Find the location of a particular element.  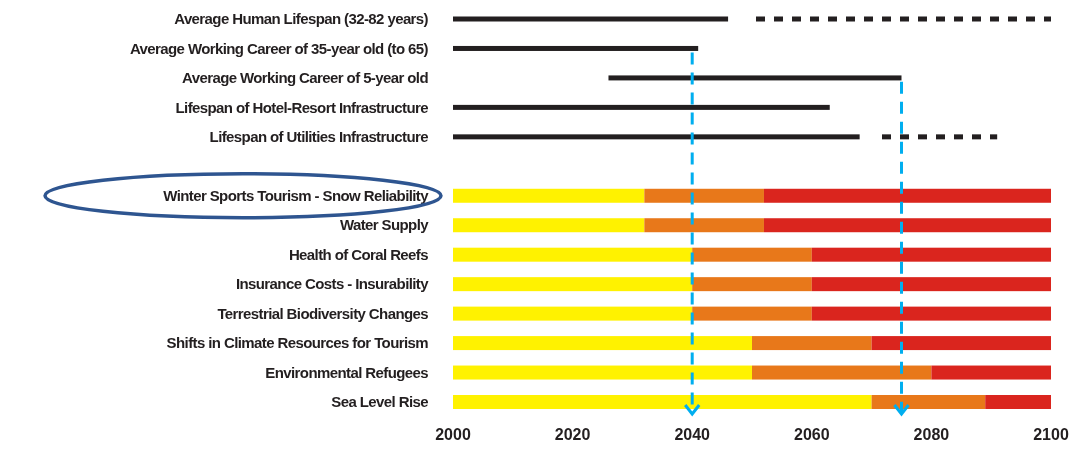

x-tick-label: 2060 is located at coordinates (812, 434).